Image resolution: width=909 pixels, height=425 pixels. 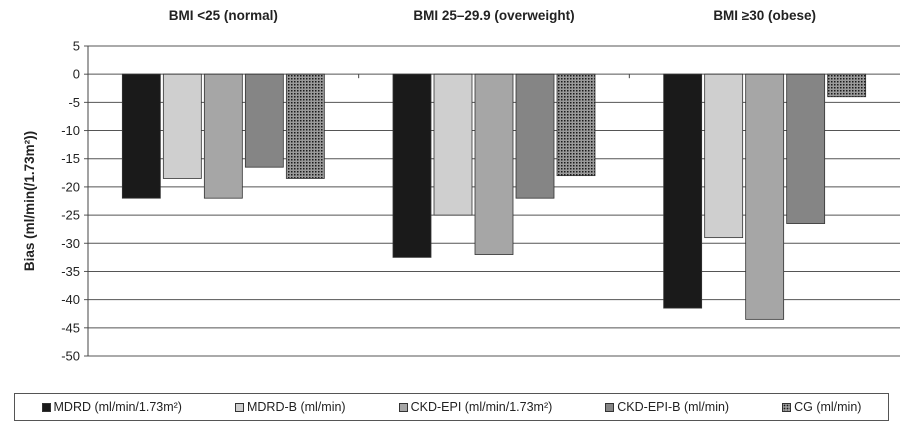 What do you see at coordinates (70, 271) in the screenshot?
I see `y-tick-label: -35` at bounding box center [70, 271].